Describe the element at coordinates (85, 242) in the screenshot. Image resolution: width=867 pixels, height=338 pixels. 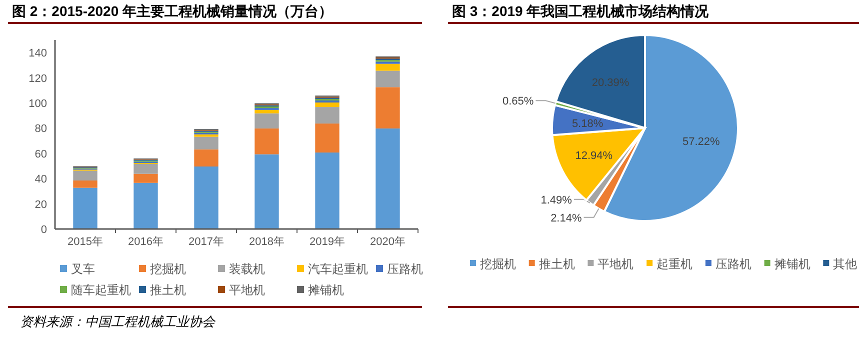
I see `x-tick-label: 2015年` at that location.